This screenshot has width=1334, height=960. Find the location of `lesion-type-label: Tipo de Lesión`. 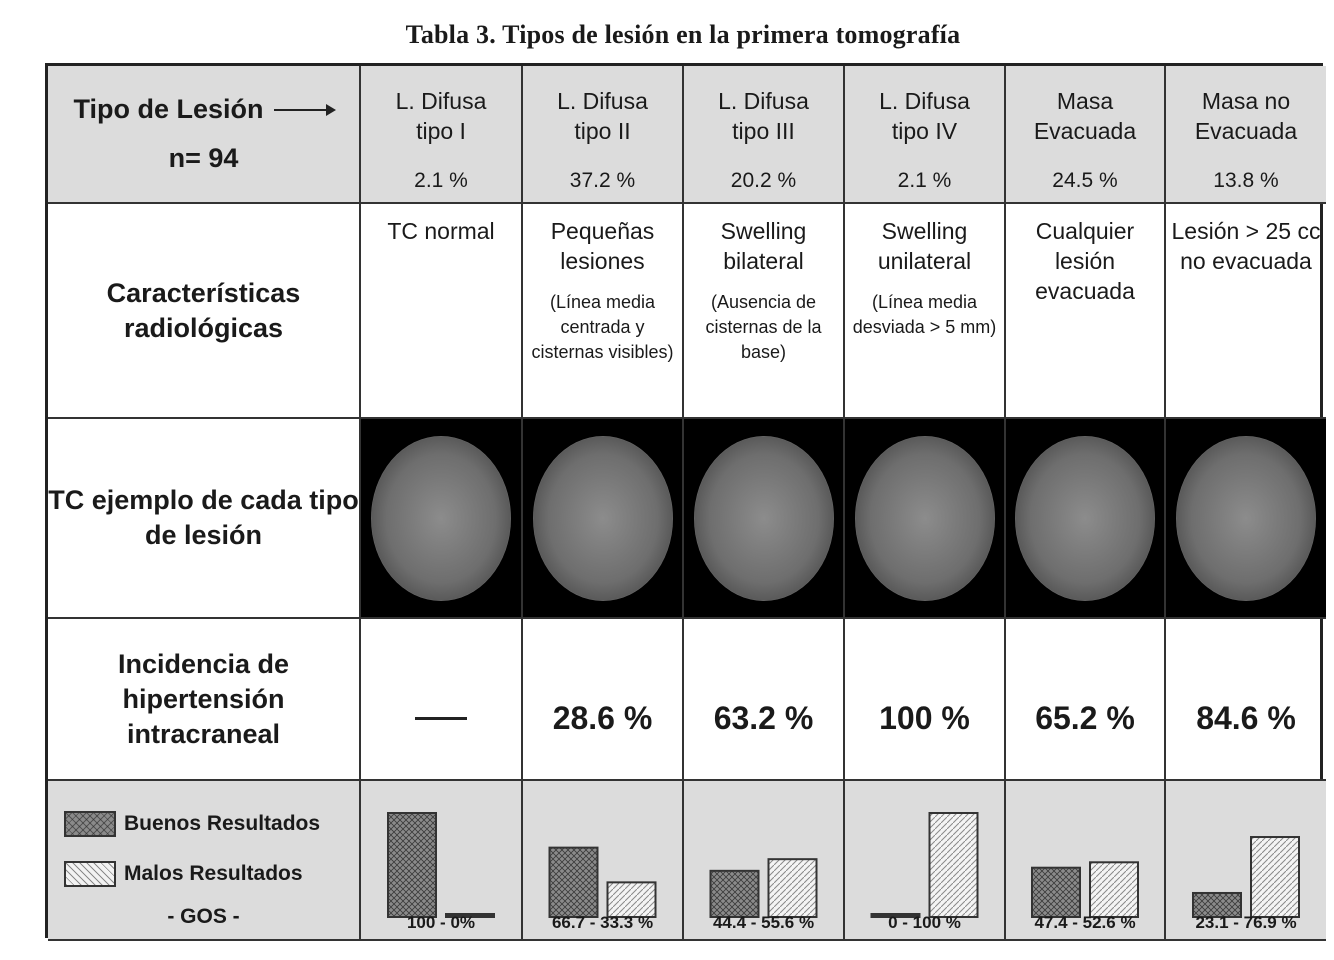

lesion-type-label: Tipo de Lesión is located at coordinates (168, 109).